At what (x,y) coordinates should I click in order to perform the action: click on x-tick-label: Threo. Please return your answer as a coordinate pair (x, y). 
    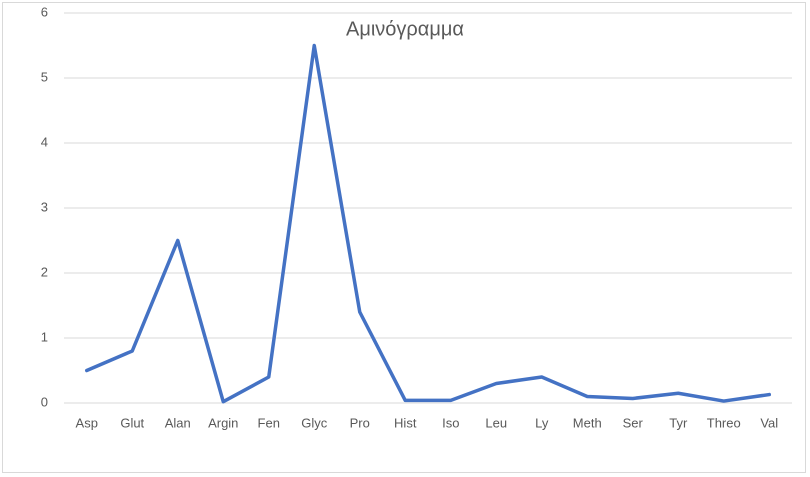
    Looking at the image, I should click on (724, 422).